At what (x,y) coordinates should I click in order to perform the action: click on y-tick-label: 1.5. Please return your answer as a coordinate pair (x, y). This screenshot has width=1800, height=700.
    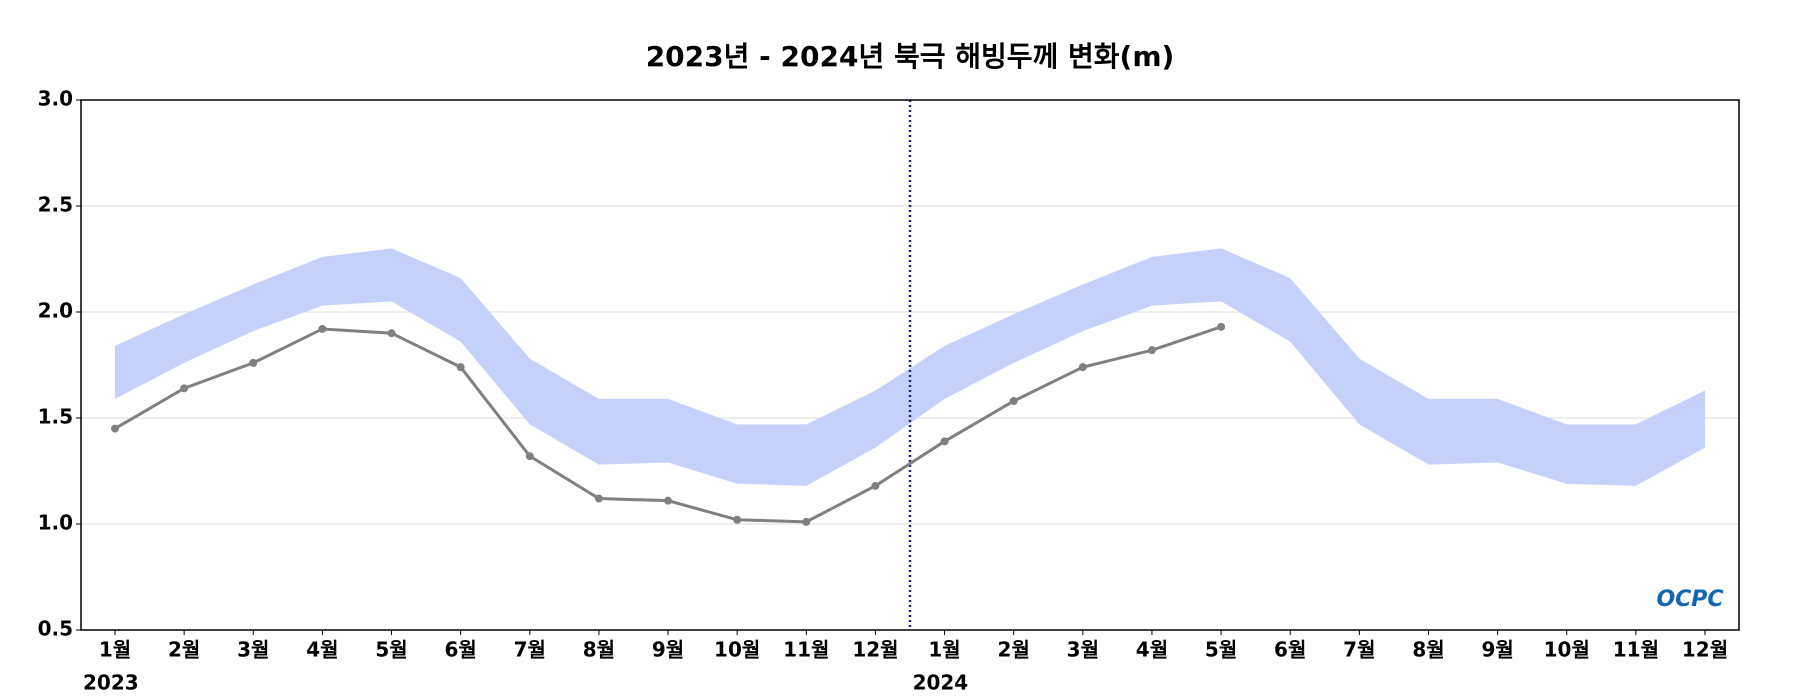
    Looking at the image, I should click on (55, 417).